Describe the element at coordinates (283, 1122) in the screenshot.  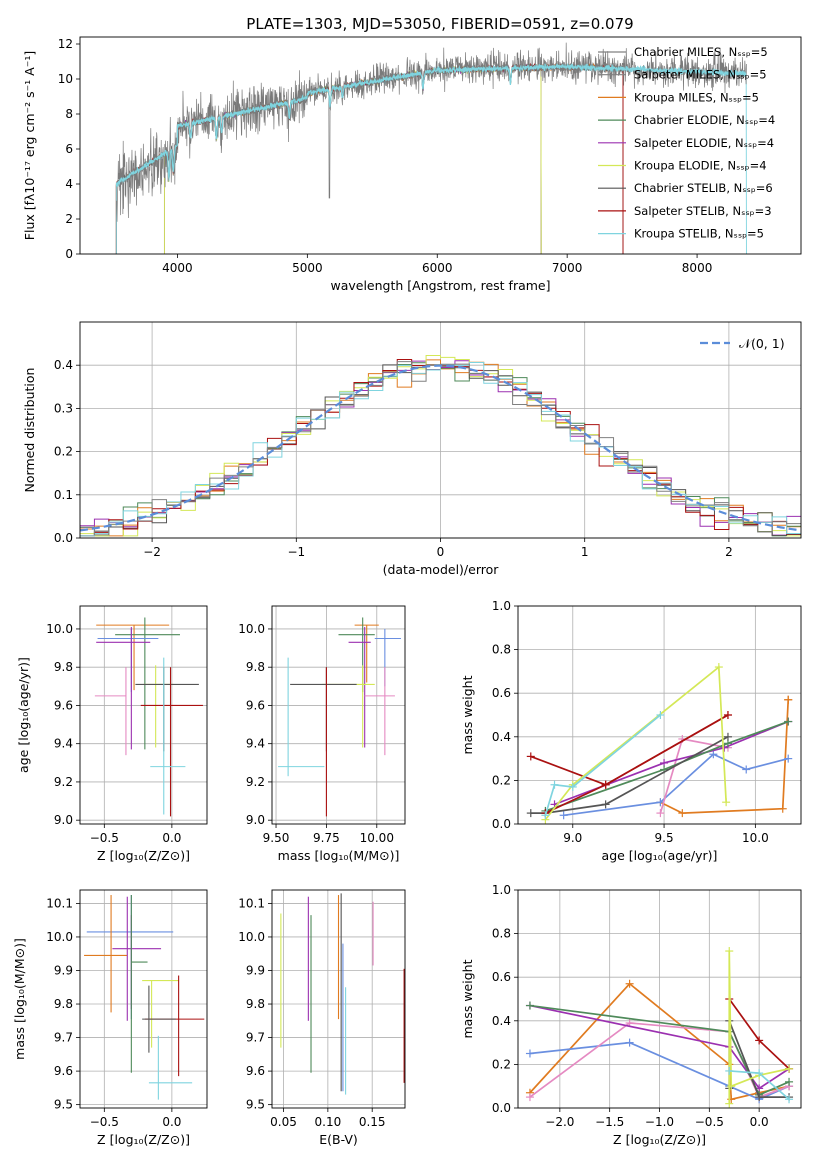
I see `x-tick-label: 0.05` at that location.